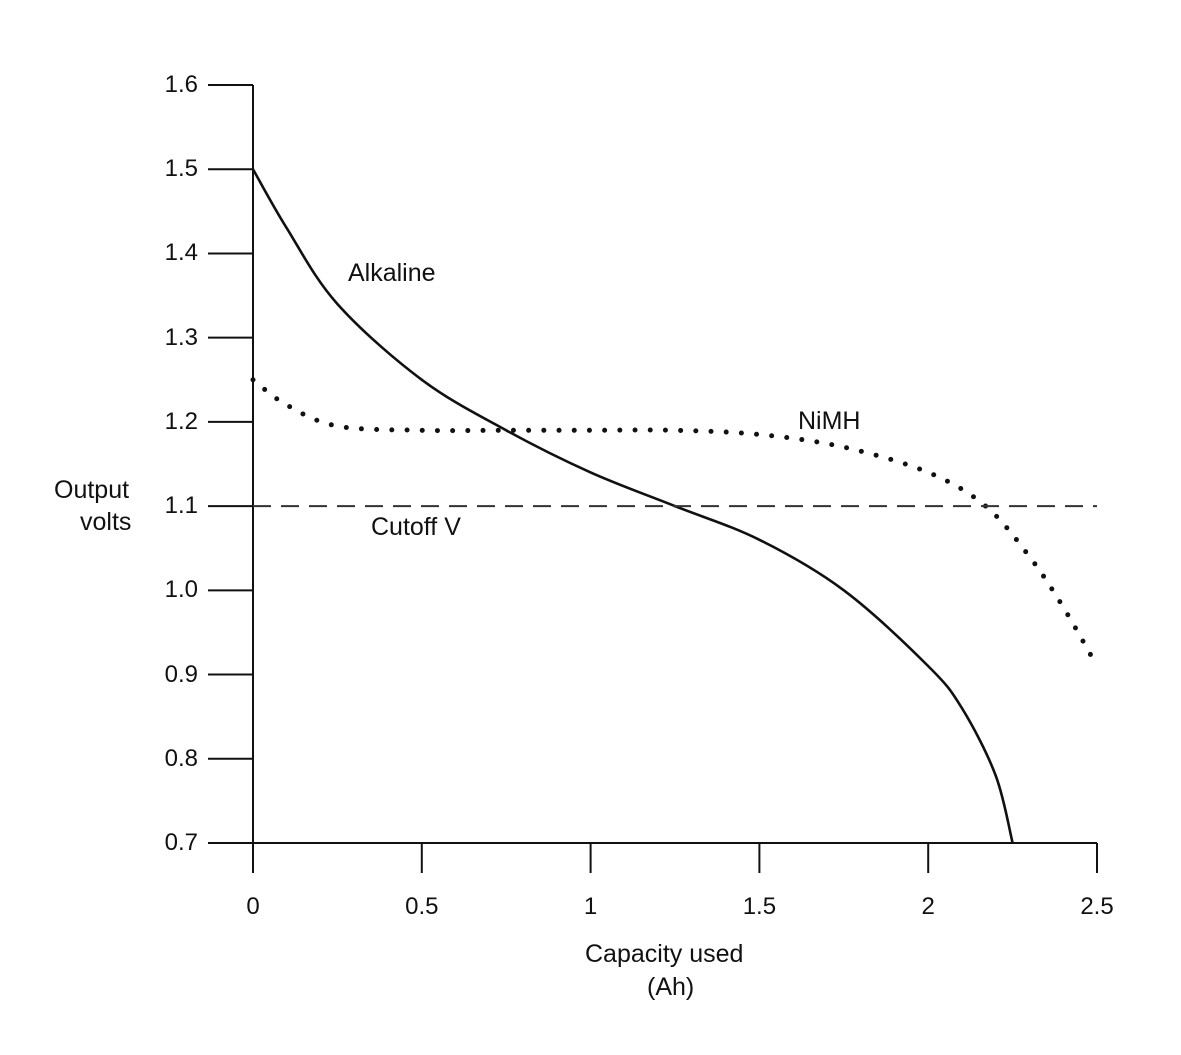  I want to click on y-tick-label: 1.0, so click(181, 590).